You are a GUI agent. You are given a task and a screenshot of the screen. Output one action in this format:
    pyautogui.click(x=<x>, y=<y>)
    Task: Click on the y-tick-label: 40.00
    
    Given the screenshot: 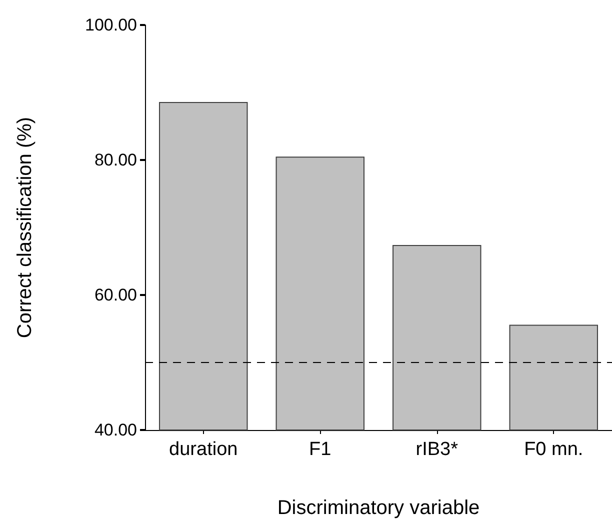 What is the action you would take?
    pyautogui.click(x=115, y=430)
    